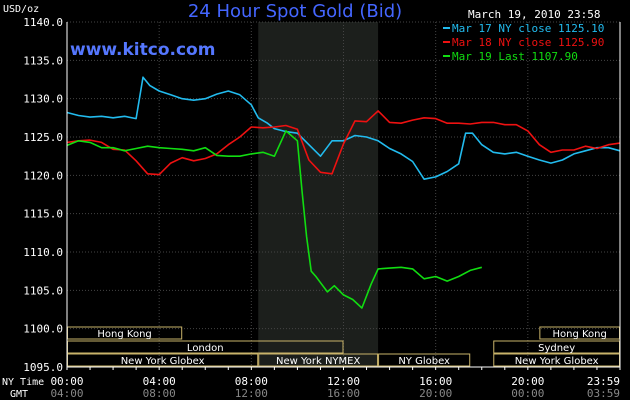 The image size is (630, 400). I want to click on x-tick-label-ny: 12:00, so click(343, 381).